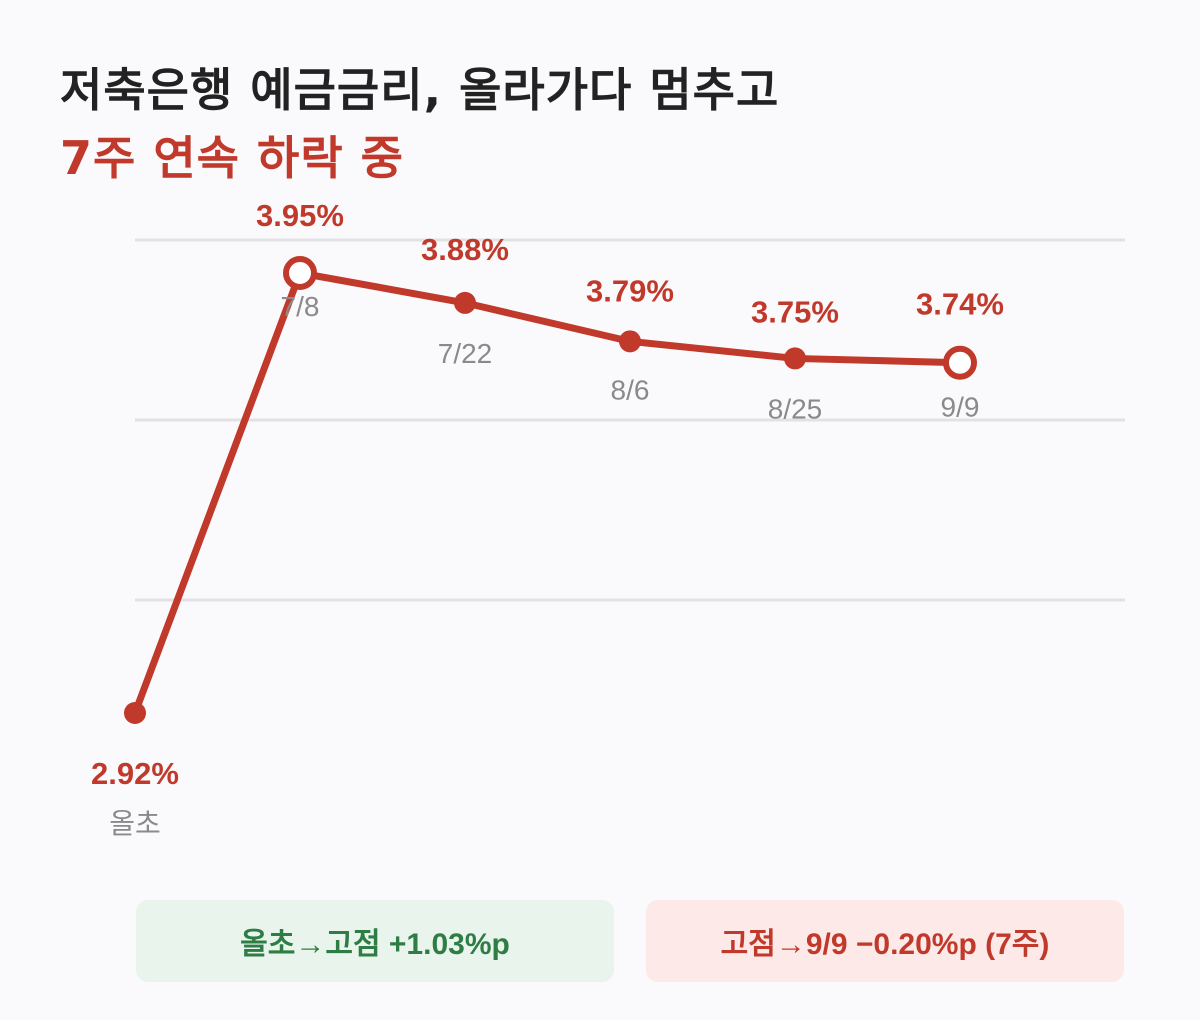 This screenshot has width=1200, height=1020. I want to click on x-tick-label: 7/22, so click(465, 353).